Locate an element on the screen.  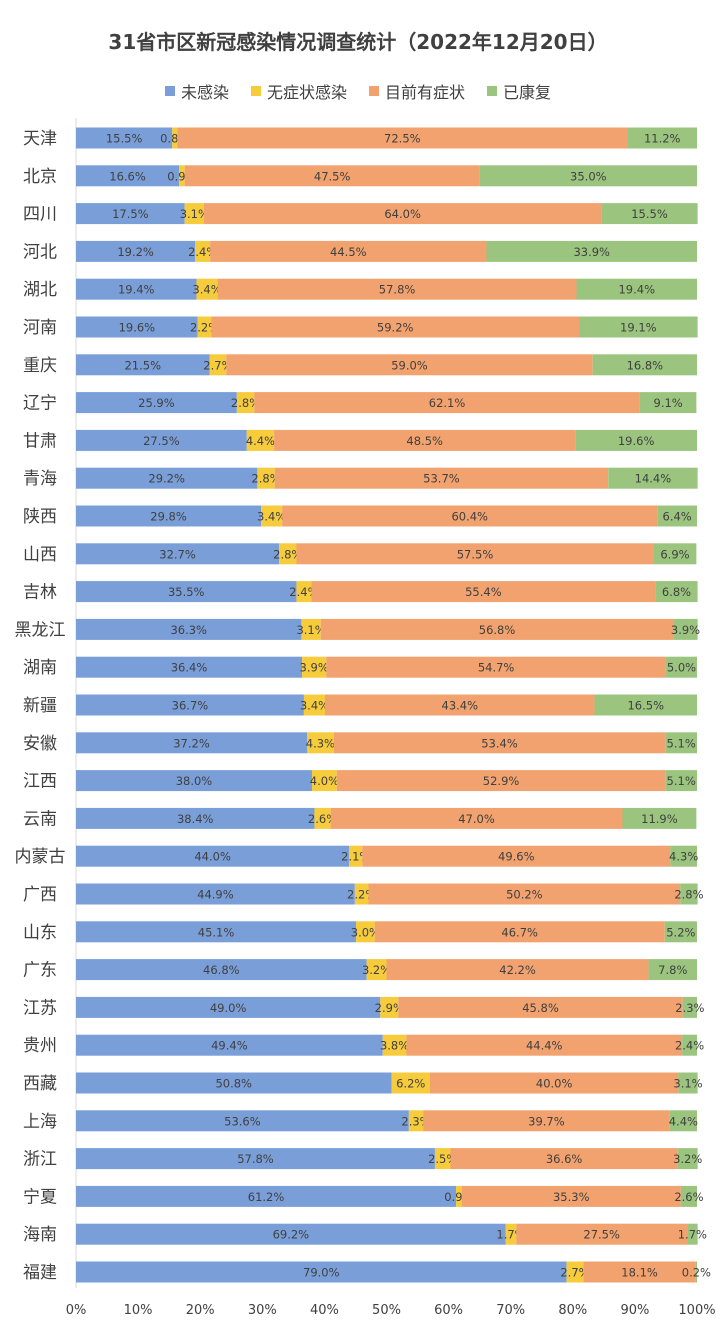
data-label-uninfected: 49.0% is located at coordinates (228, 1008).